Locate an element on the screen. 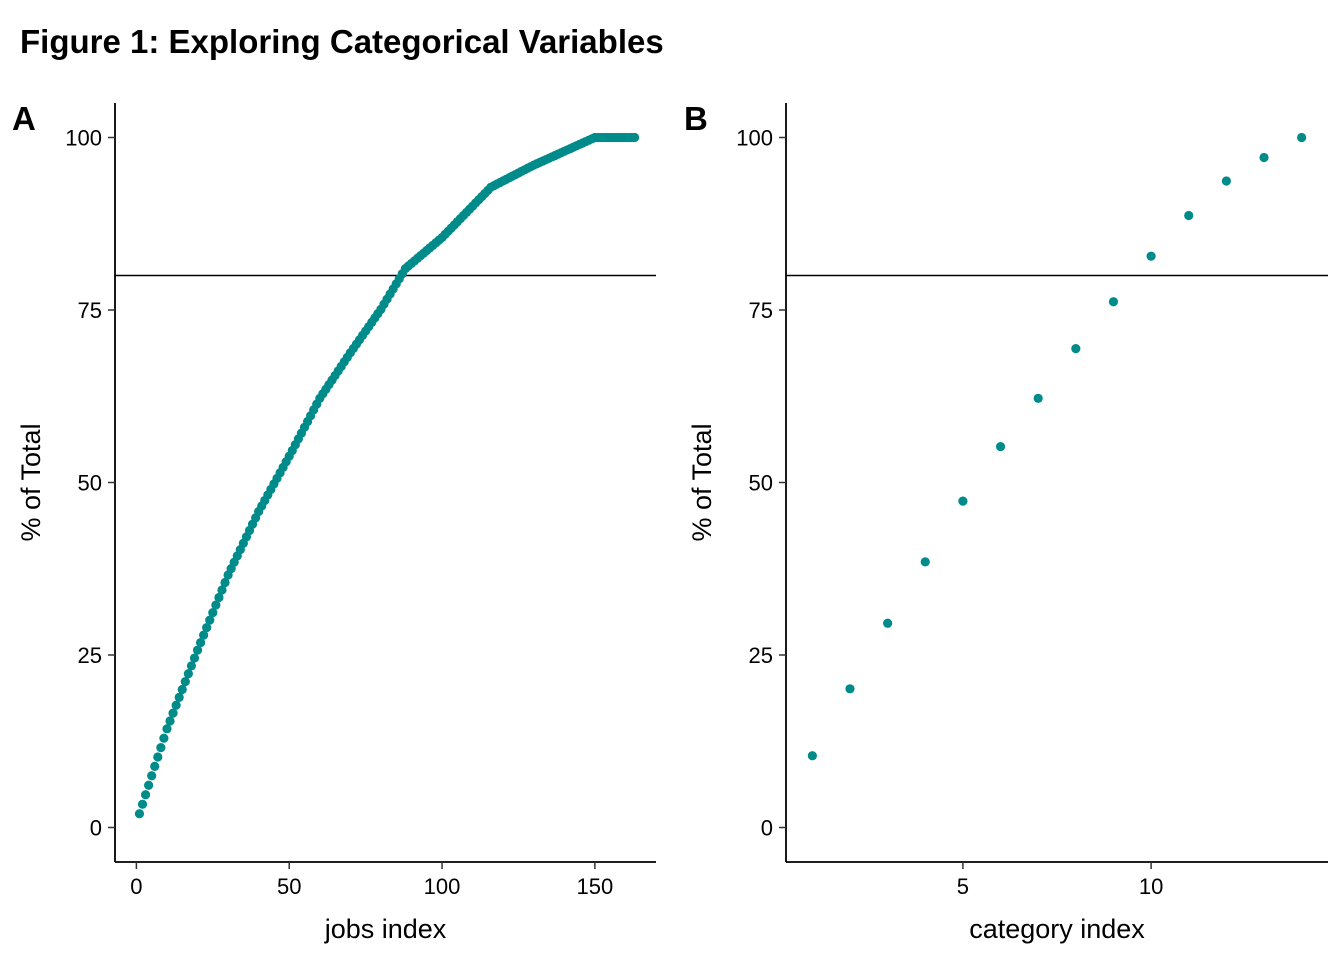 The width and height of the screenshot is (1344, 960). x-tick-label: 50 is located at coordinates (289, 886).